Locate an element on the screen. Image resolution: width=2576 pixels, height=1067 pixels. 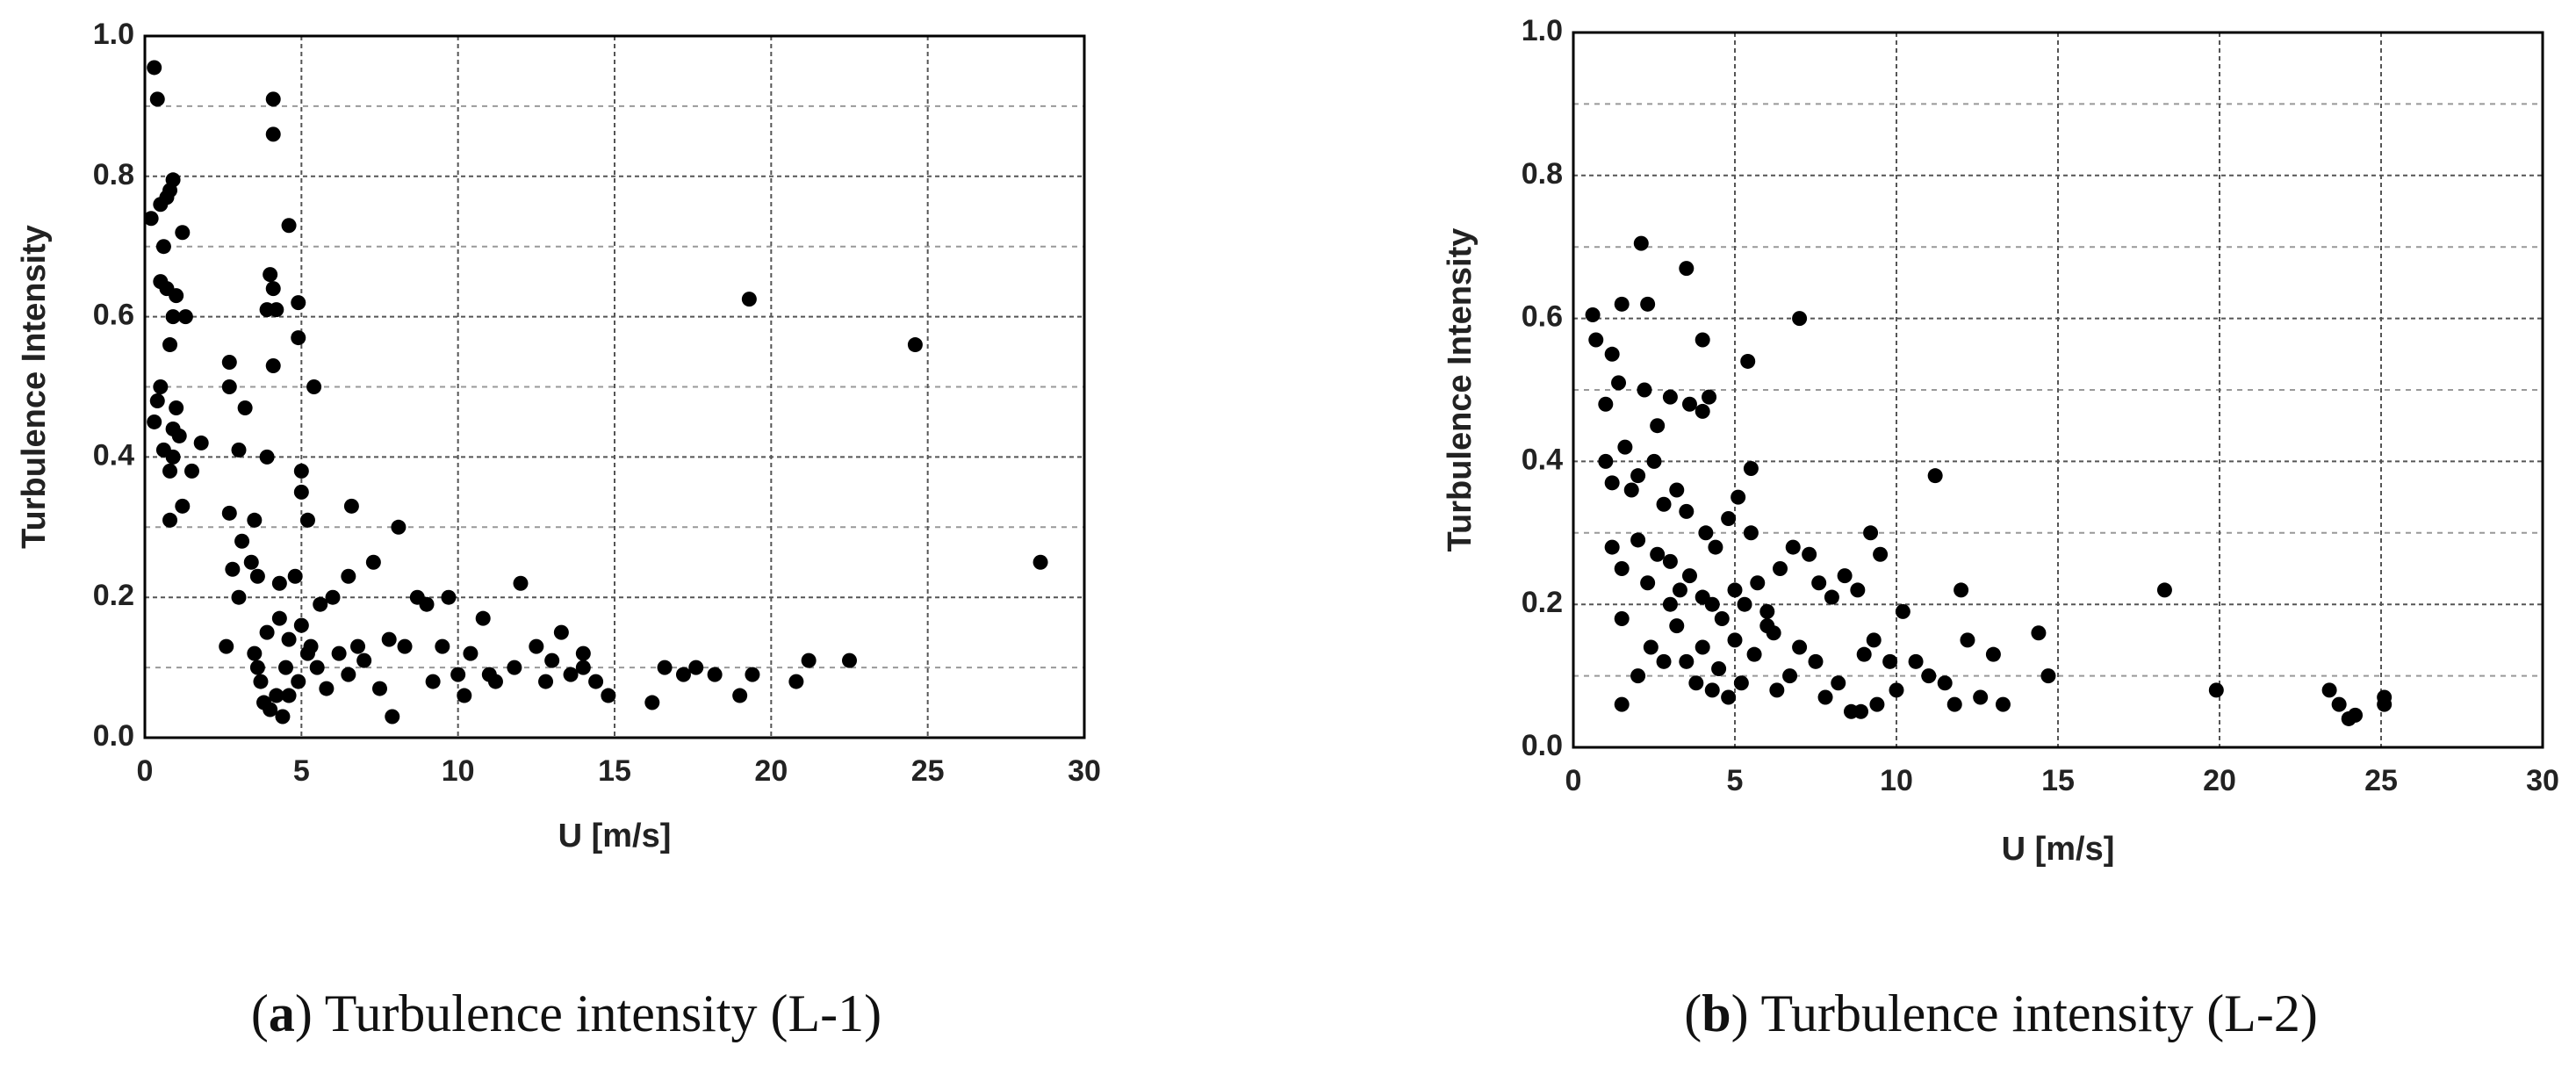
x-tick-label: 25 is located at coordinates (2381, 780).